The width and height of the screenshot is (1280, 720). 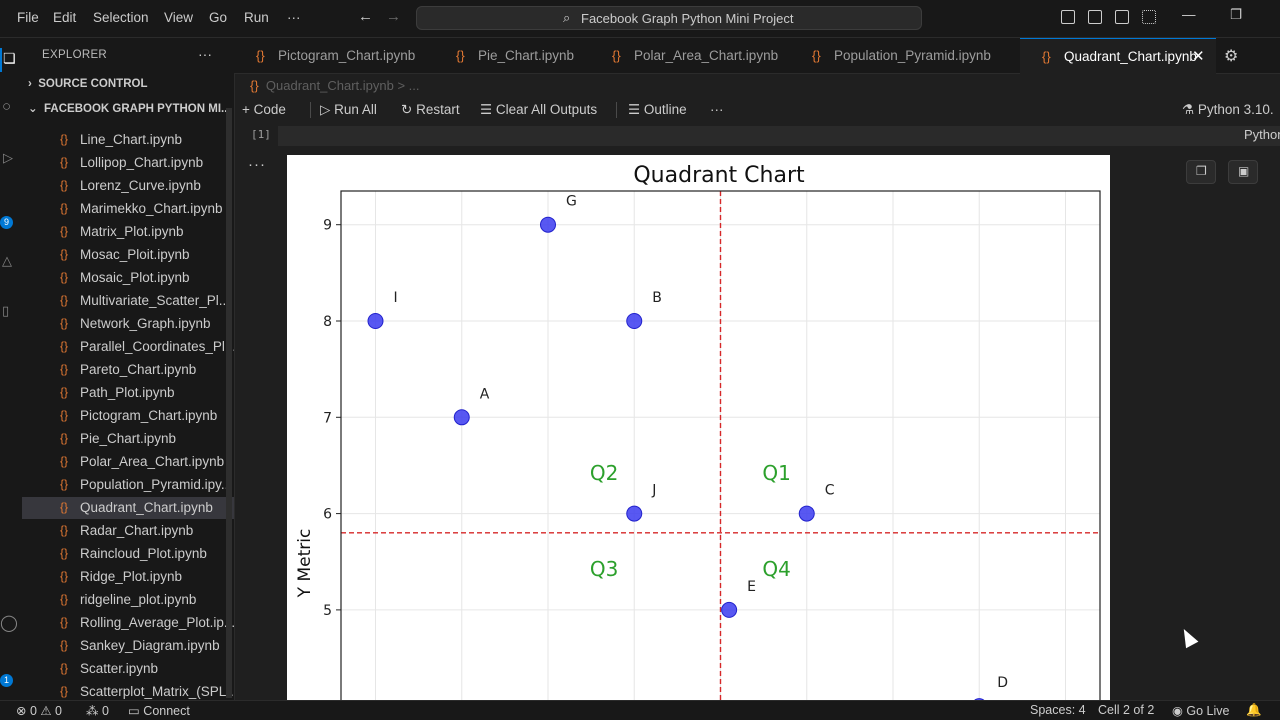 I want to click on back-arrow-icon: ←, so click(x=365, y=16).